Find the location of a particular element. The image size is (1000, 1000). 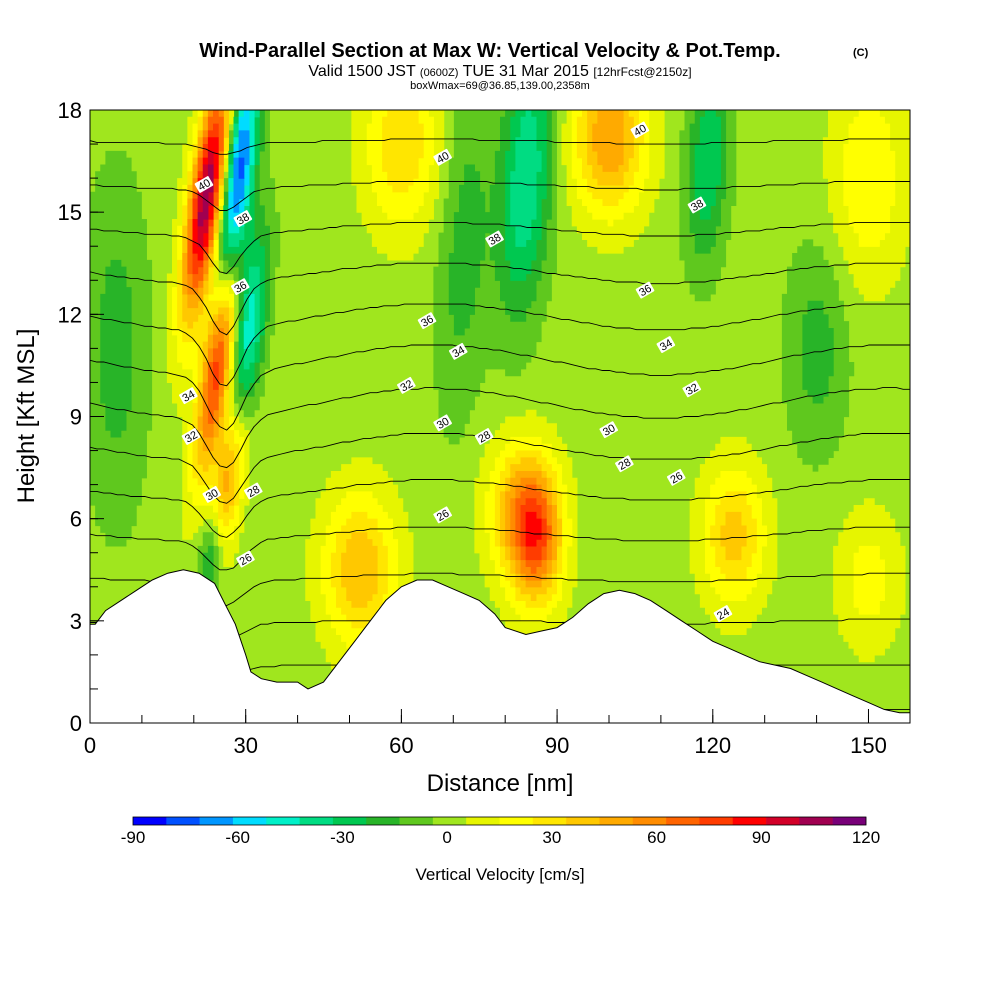

box-wmax-label: boxWmax=69@36.85,139.00,2358m is located at coordinates (500, 86).